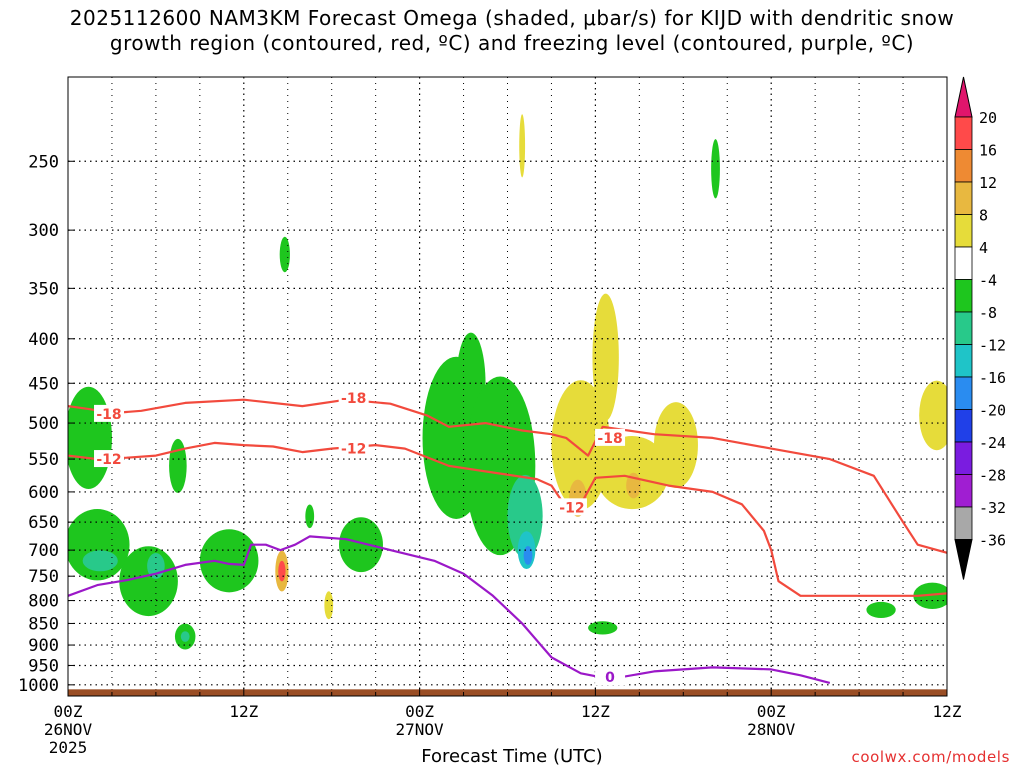  I want to click on colorbar-label-0: 20, so click(988, 118).